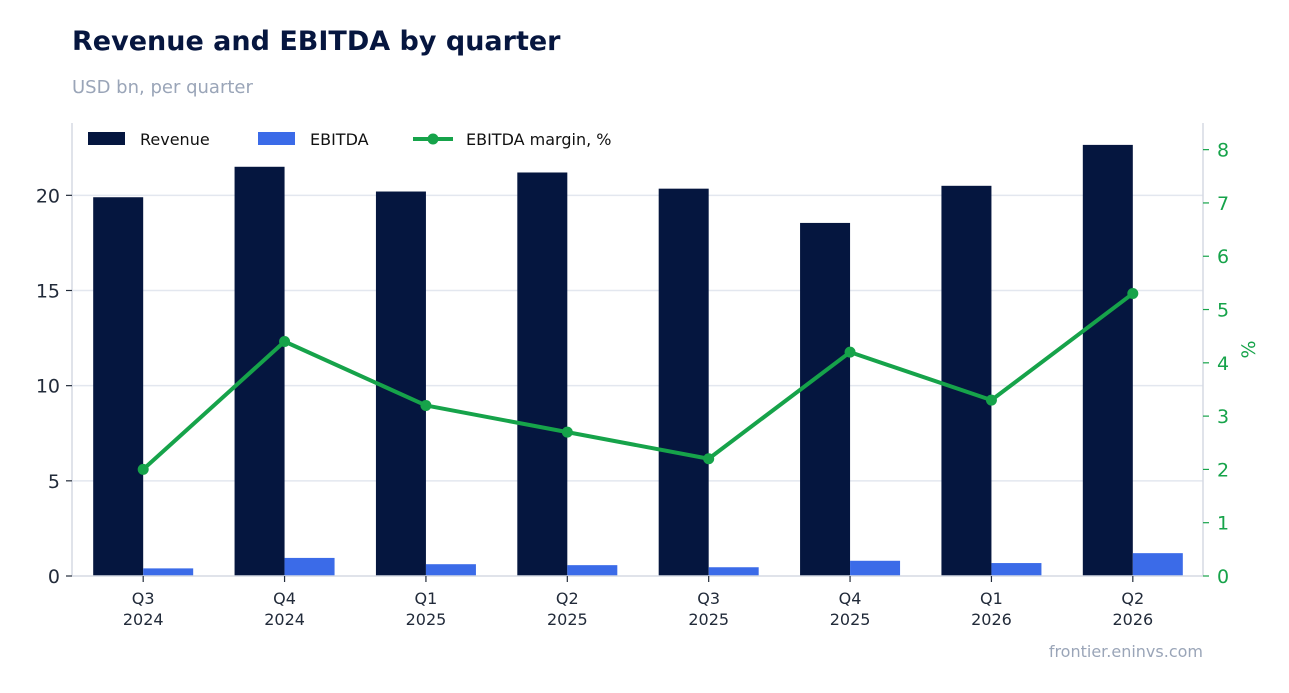 The image size is (1289, 693). Describe the element at coordinates (54, 577) in the screenshot. I see `left-tick-label: 0` at that location.